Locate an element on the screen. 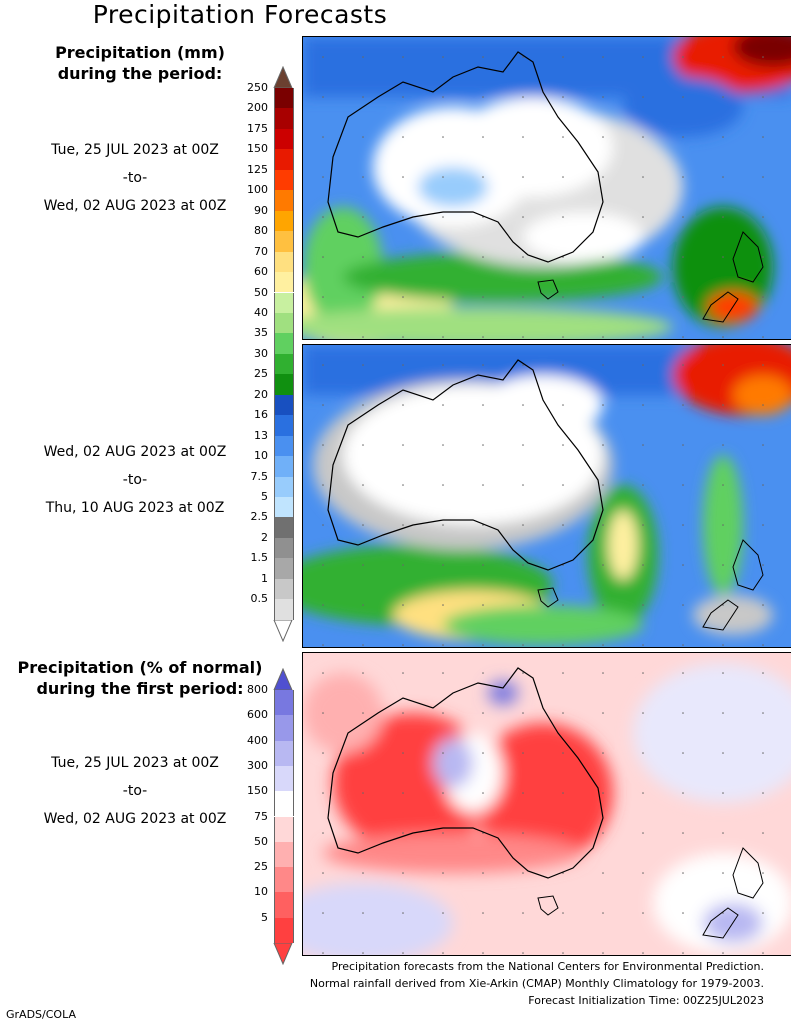 This screenshot has height=1024, width=791. legend_mm-level-label: 60 is located at coordinates (261, 272).